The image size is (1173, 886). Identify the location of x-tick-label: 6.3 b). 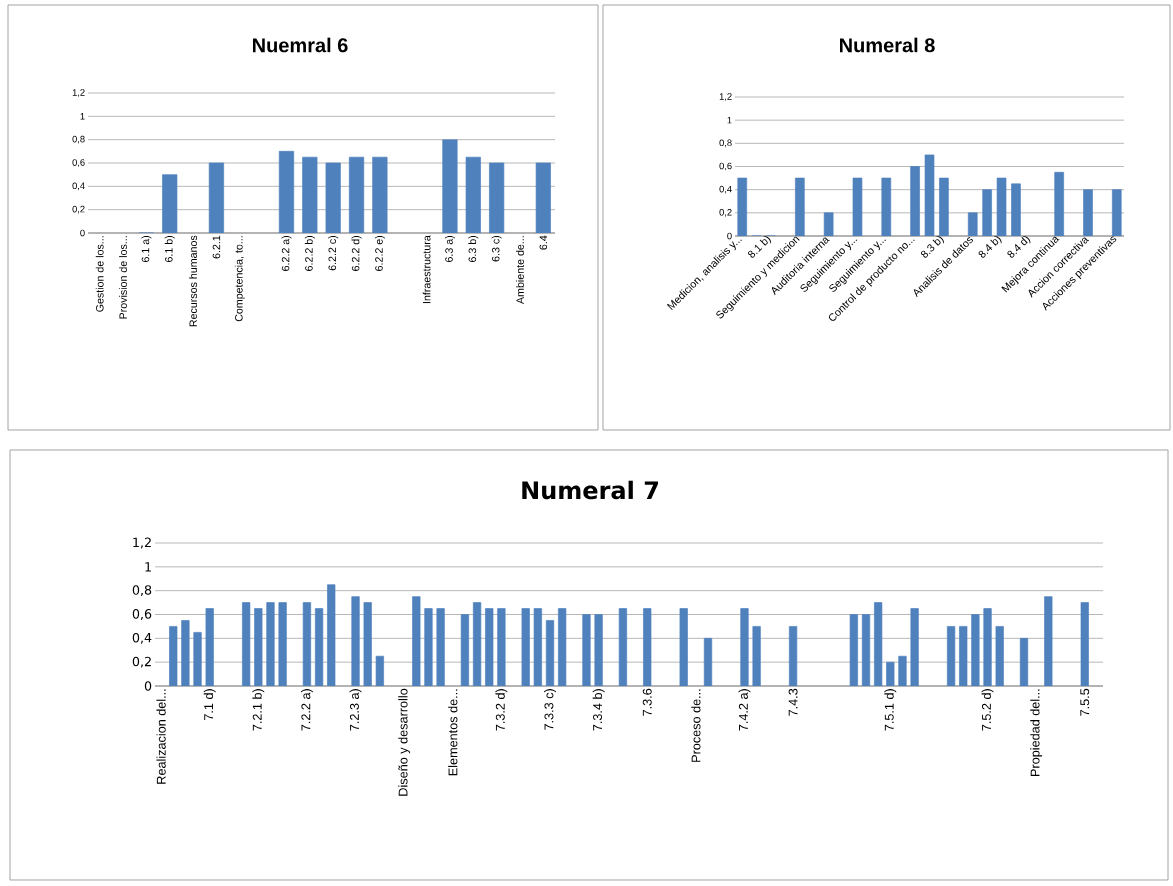
(473, 248).